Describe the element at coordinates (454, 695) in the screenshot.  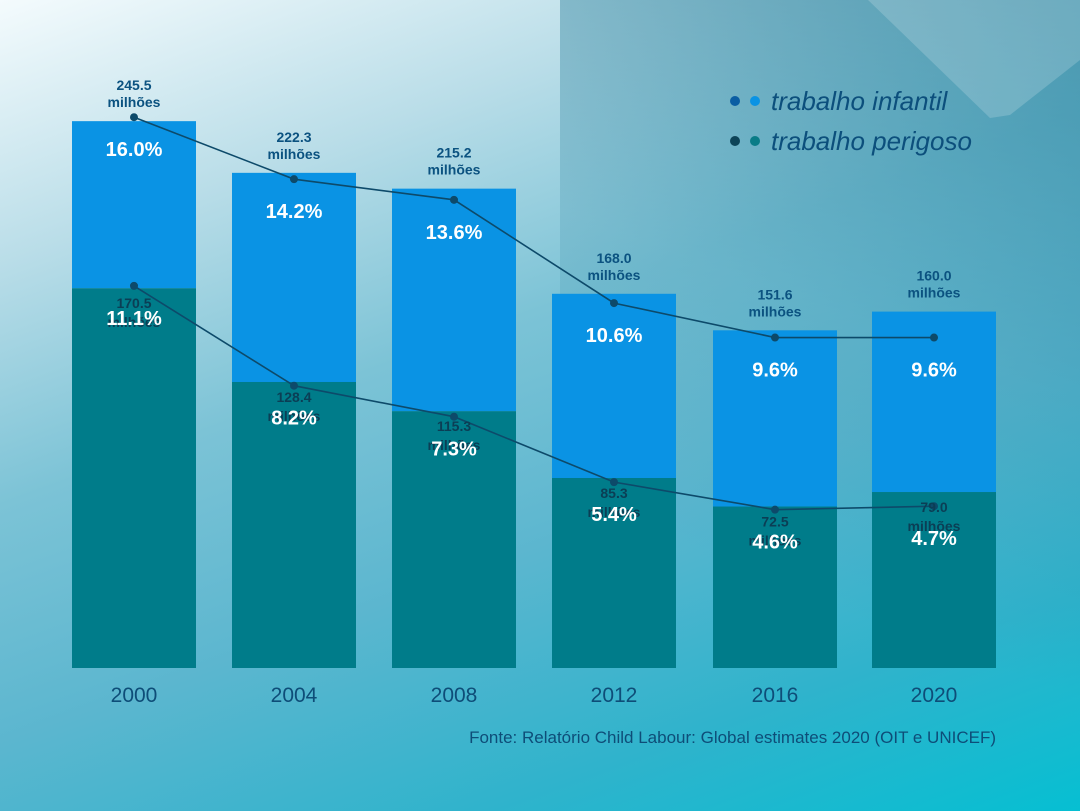
I see `x-tick-label-2008: 2008` at that location.